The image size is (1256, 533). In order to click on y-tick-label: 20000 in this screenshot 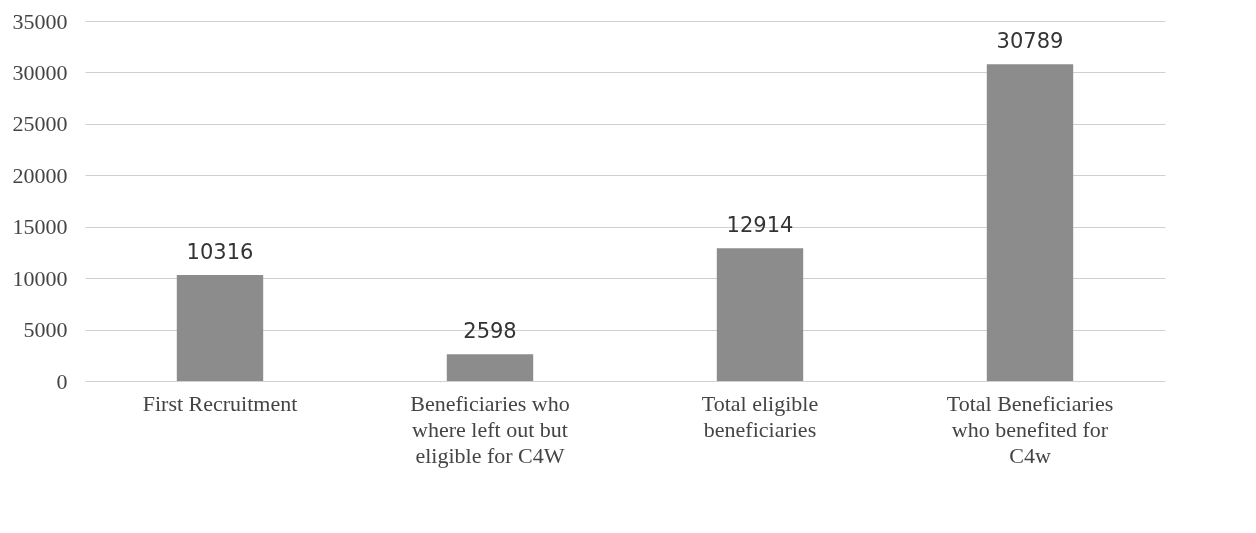, I will do `click(40, 175)`.